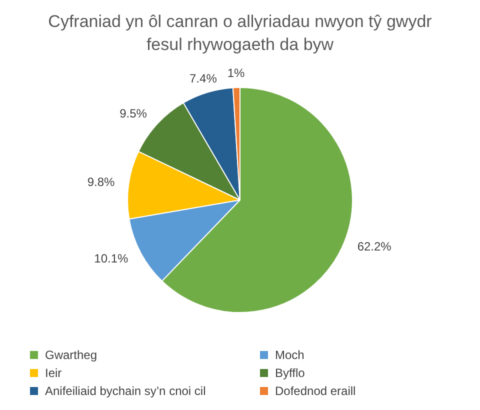  I want to click on data-label: 10.1%, so click(111, 259).